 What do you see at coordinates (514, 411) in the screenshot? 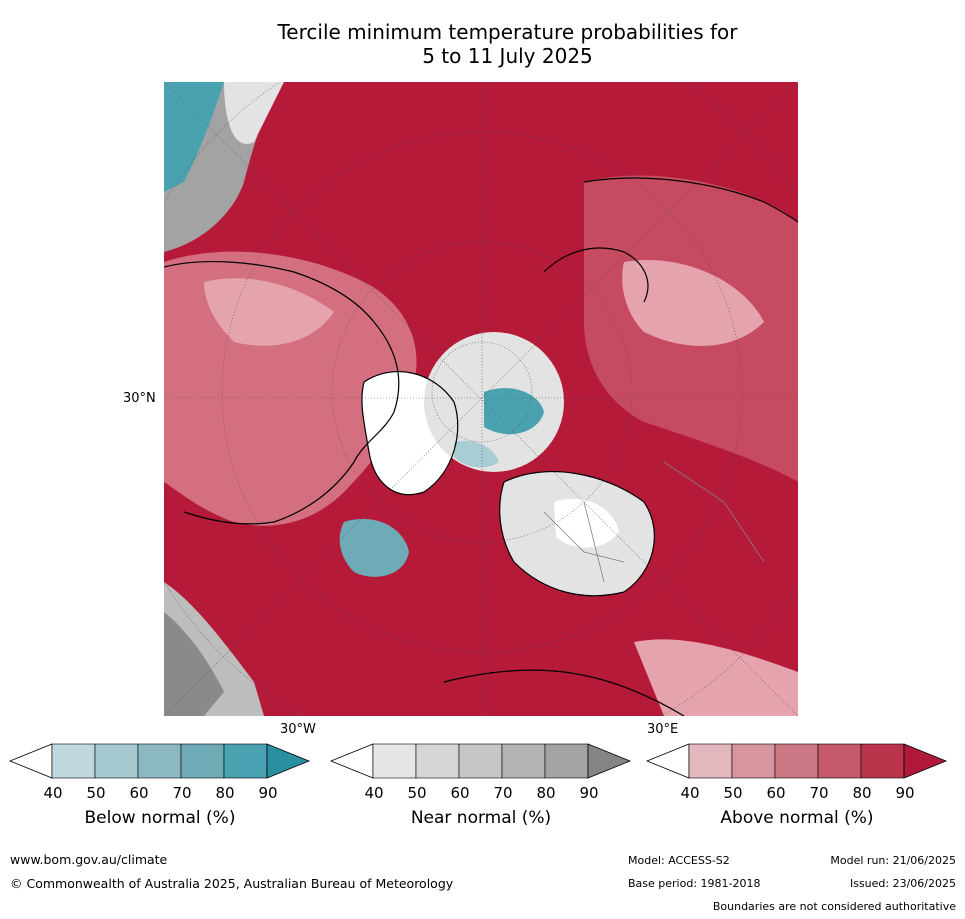
I see `arctic-below-normal` at bounding box center [514, 411].